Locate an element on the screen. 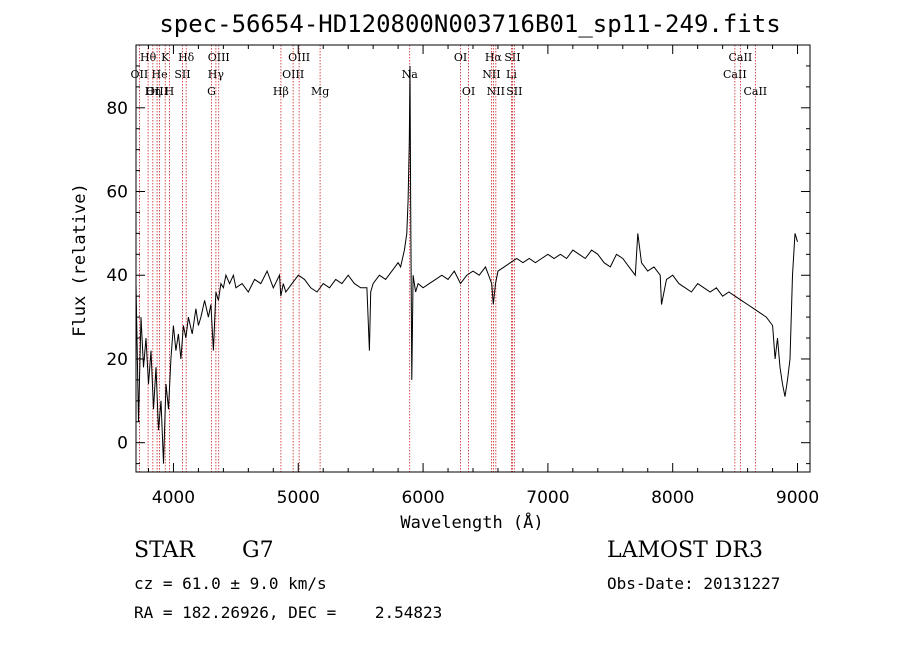 The image size is (900, 649). survey-name: LAMOST DR3 is located at coordinates (685, 550).